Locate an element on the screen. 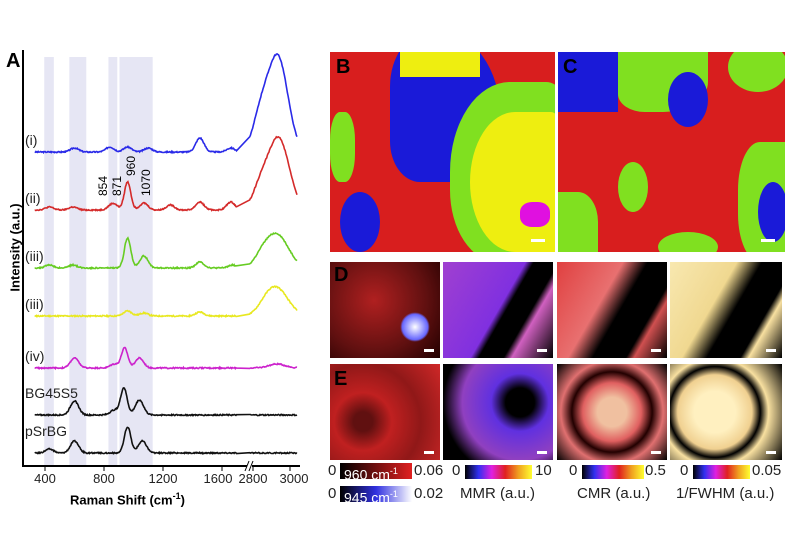  colorbar-cmr is located at coordinates (613, 472).